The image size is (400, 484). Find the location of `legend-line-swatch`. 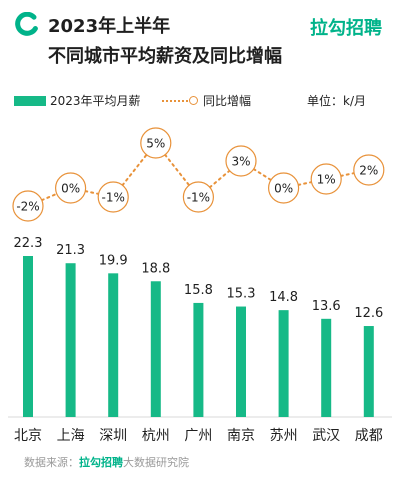

legend-line-swatch is located at coordinates (180, 100).